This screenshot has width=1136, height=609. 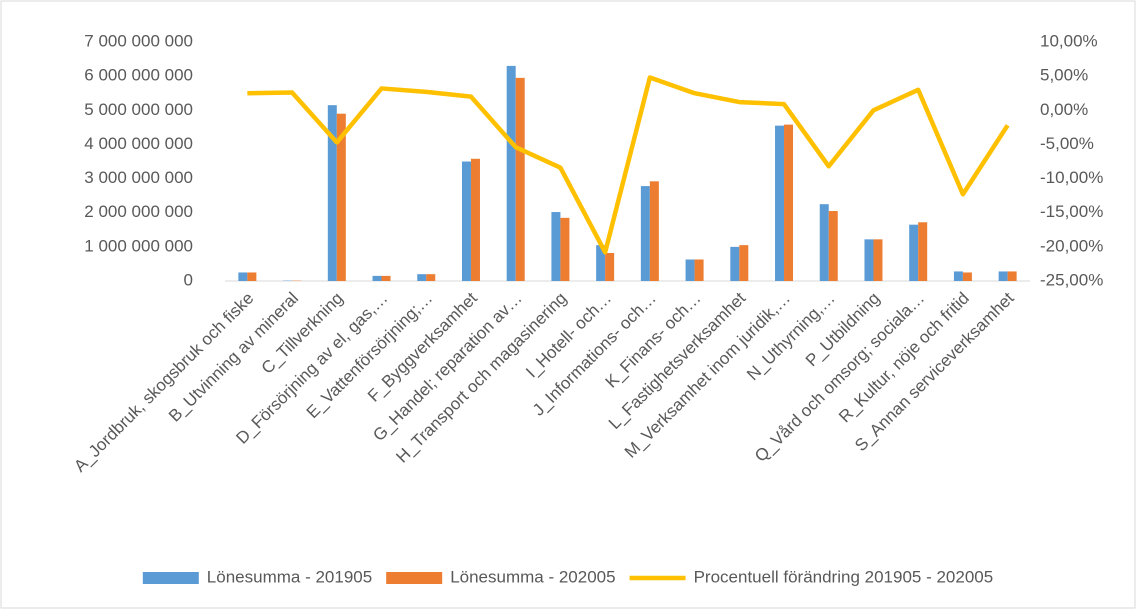 What do you see at coordinates (1069, 40) in the screenshot?
I see `y2-tick-label: 10,00%` at bounding box center [1069, 40].